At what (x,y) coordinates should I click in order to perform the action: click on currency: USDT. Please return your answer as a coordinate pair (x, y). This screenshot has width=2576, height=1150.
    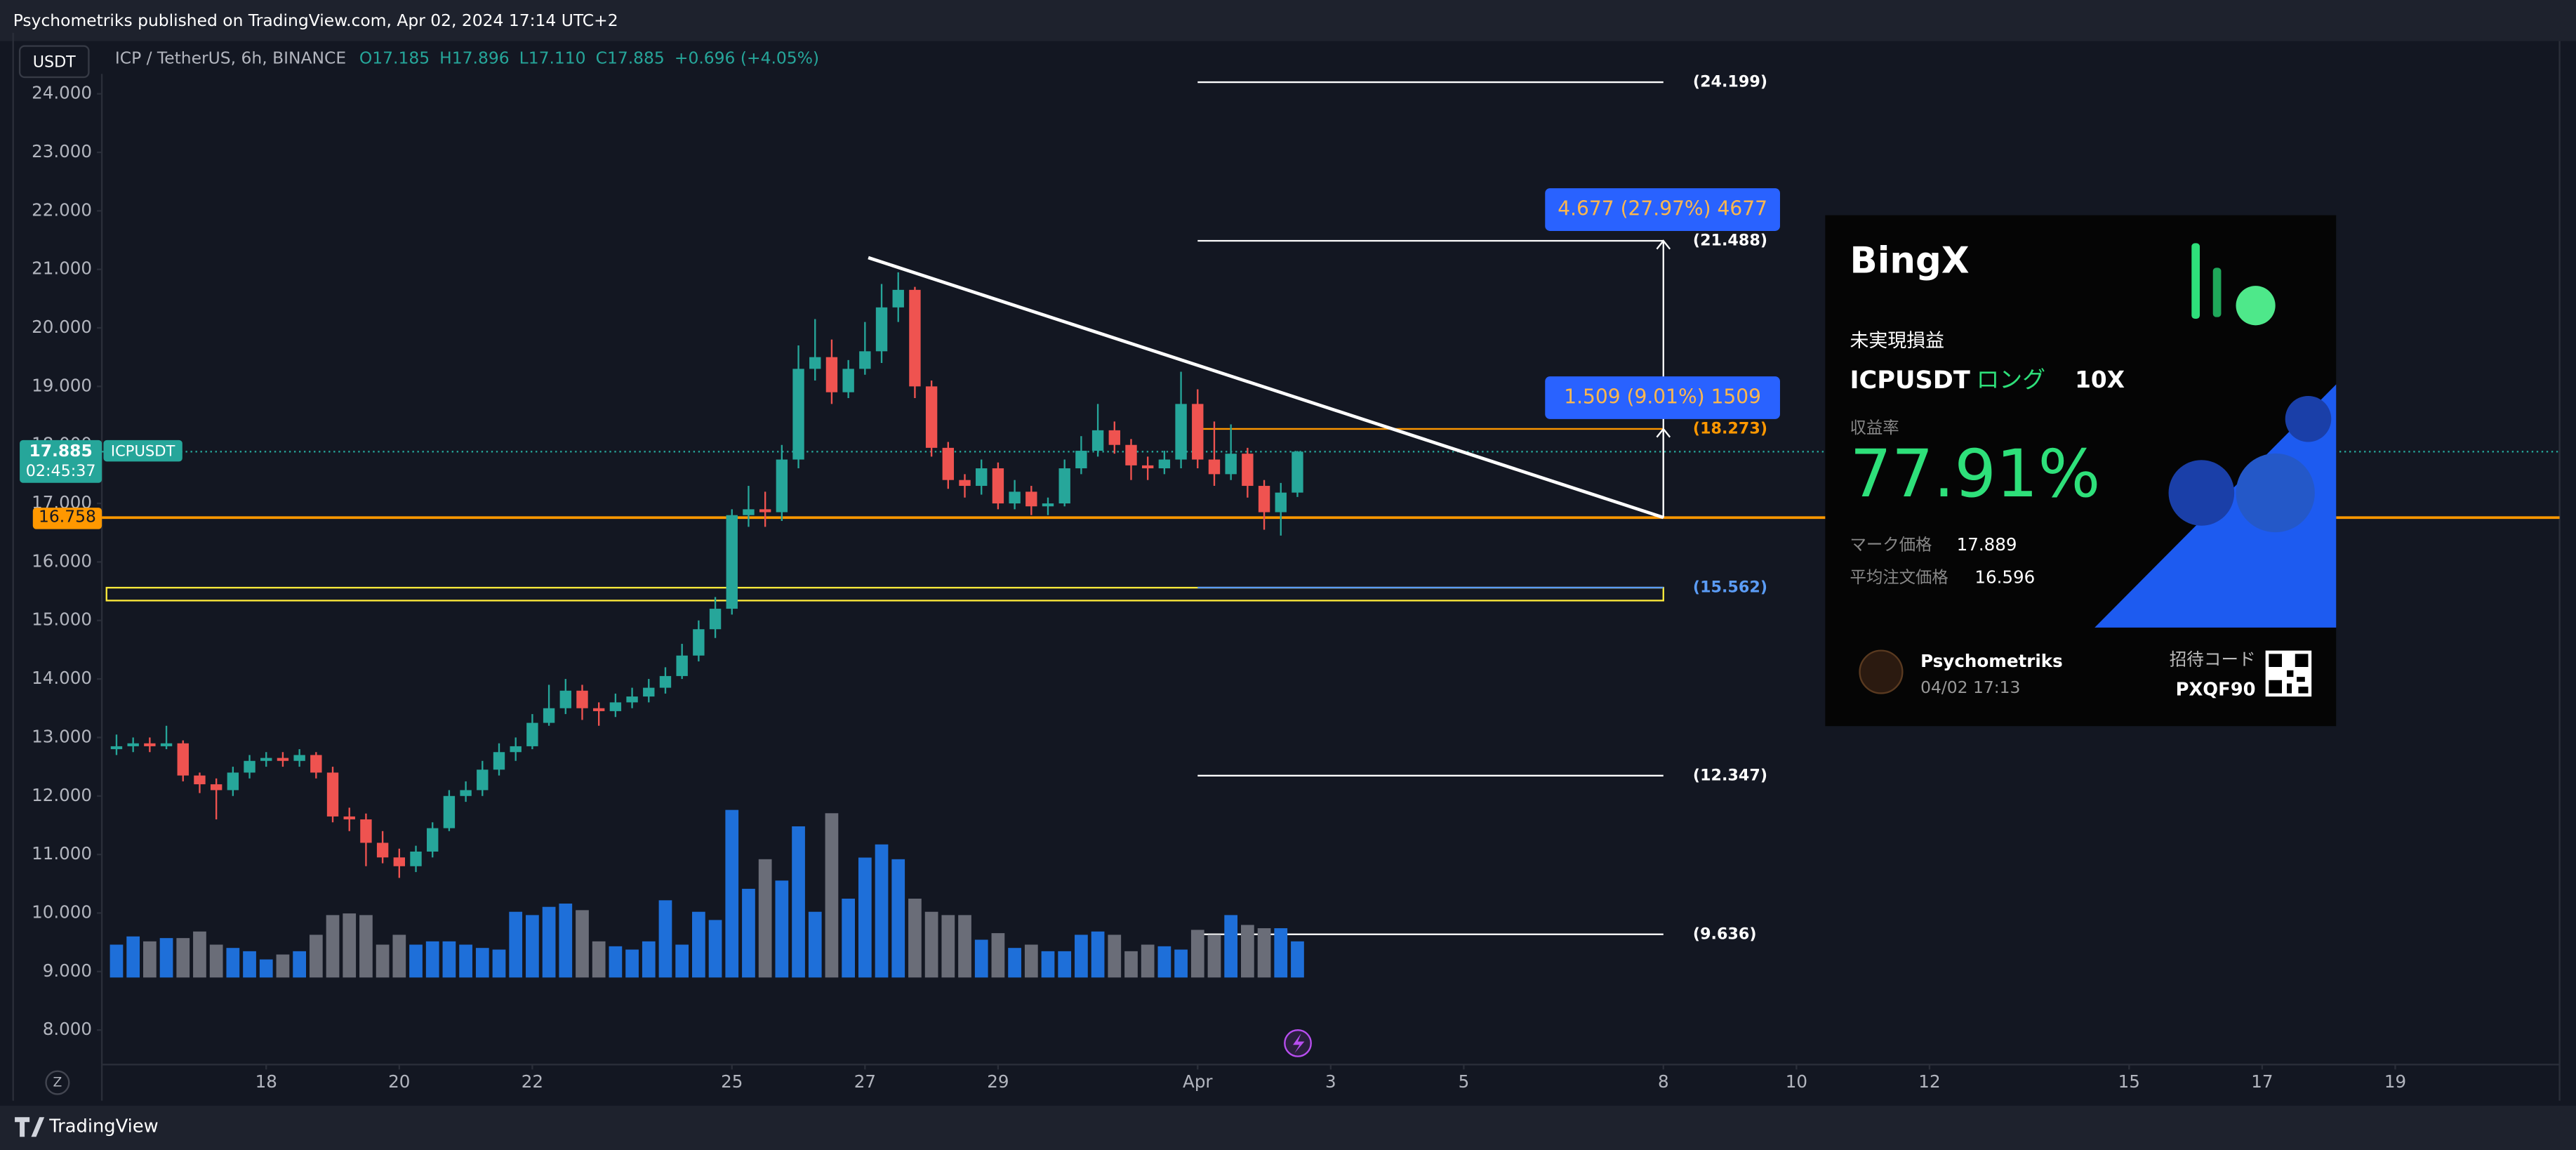
    Looking at the image, I should click on (55, 62).